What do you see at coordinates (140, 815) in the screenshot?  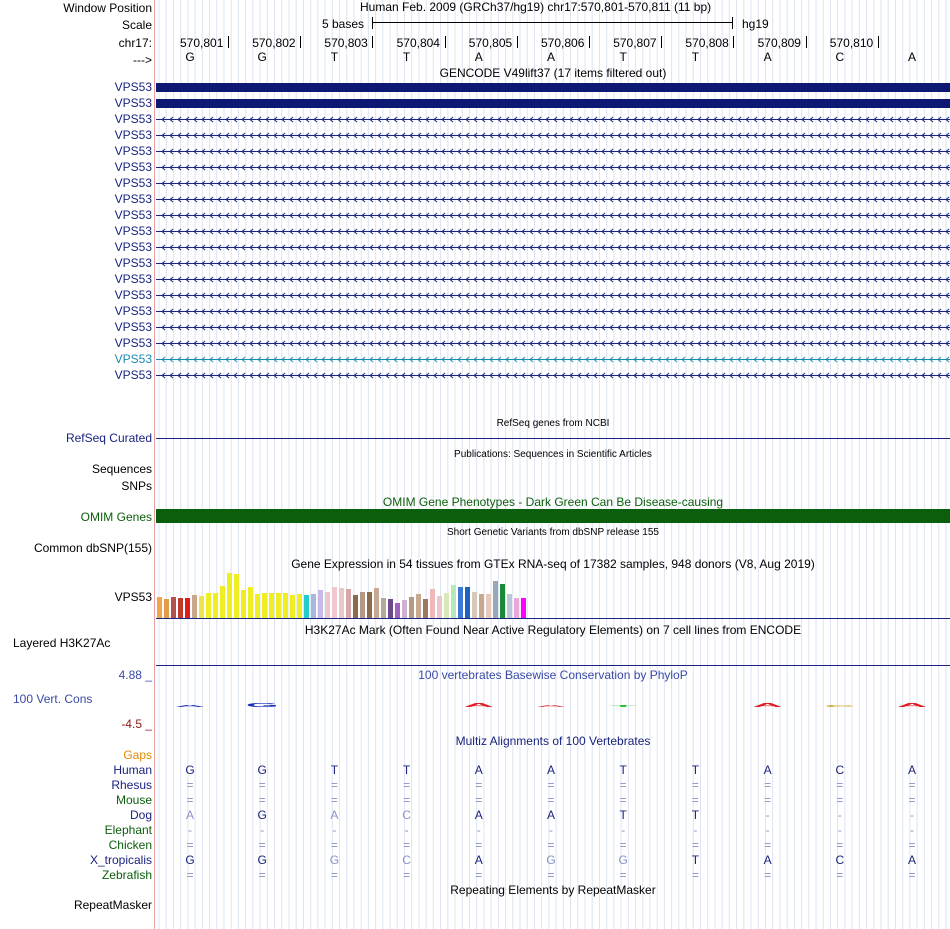 I see `multiz-species-label: Dog` at bounding box center [140, 815].